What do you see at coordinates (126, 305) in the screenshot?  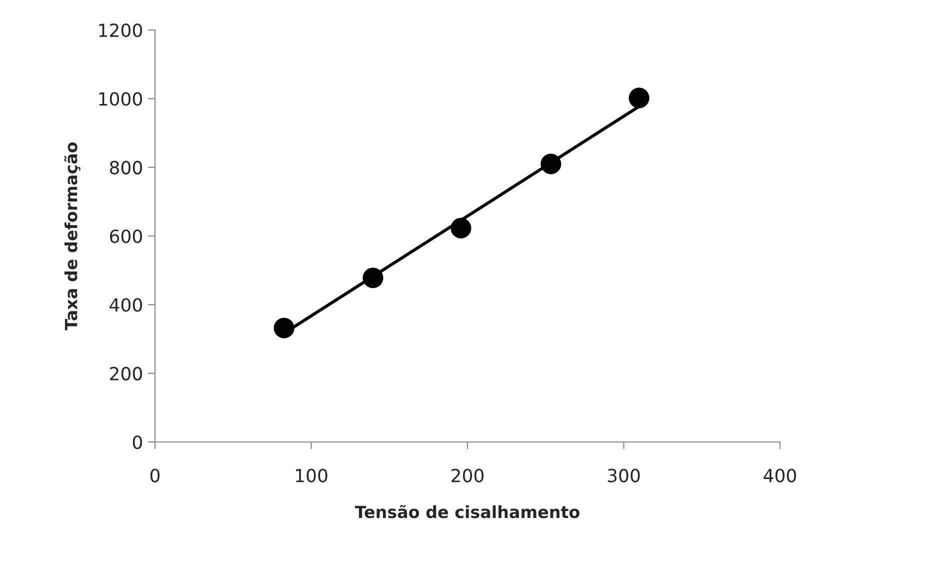 I see `y-tick-label: 400` at bounding box center [126, 305].